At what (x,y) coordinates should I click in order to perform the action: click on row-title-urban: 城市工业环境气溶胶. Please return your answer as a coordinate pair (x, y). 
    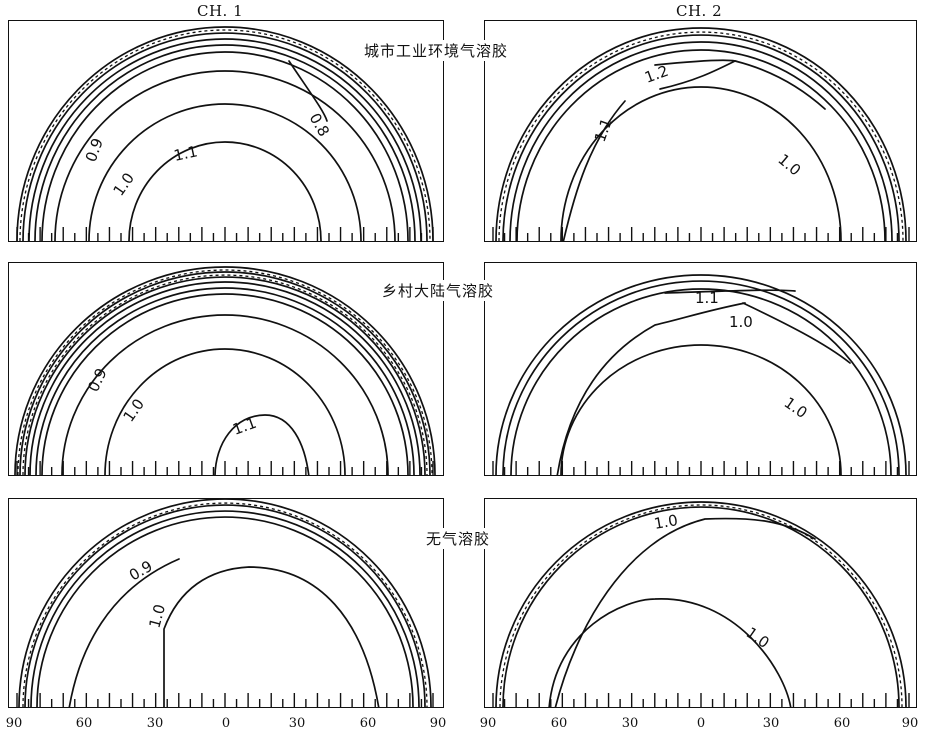
    Looking at the image, I should click on (436, 50).